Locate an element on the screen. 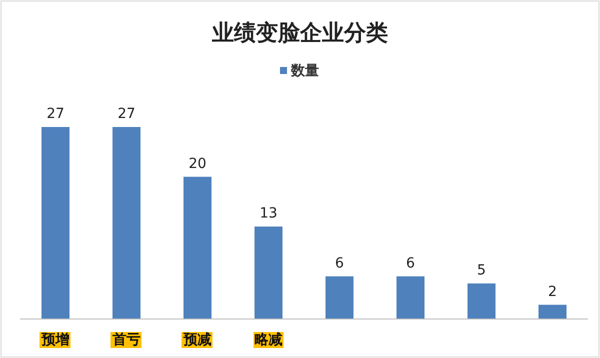 The width and height of the screenshot is (600, 358). x-tick-label: 首亏 is located at coordinates (126, 340).